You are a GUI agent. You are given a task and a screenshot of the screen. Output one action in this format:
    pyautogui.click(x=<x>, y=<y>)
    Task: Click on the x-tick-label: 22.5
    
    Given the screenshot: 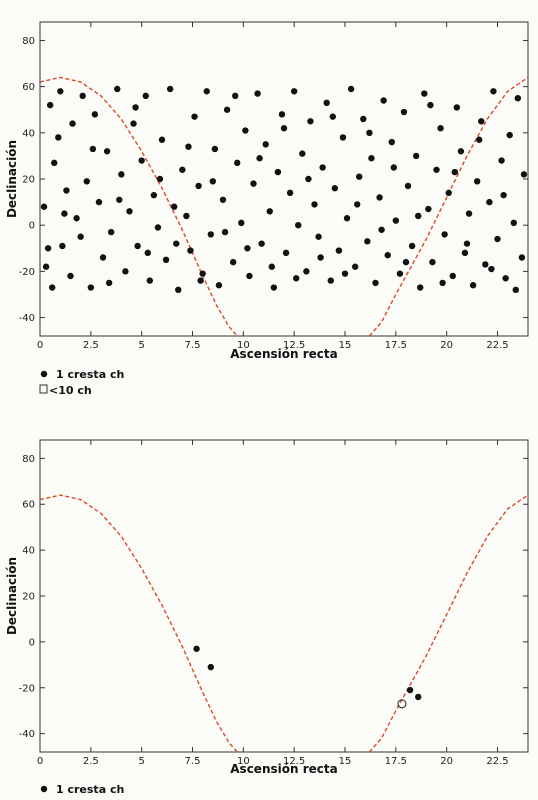 What is the action you would take?
    pyautogui.click(x=497, y=345)
    